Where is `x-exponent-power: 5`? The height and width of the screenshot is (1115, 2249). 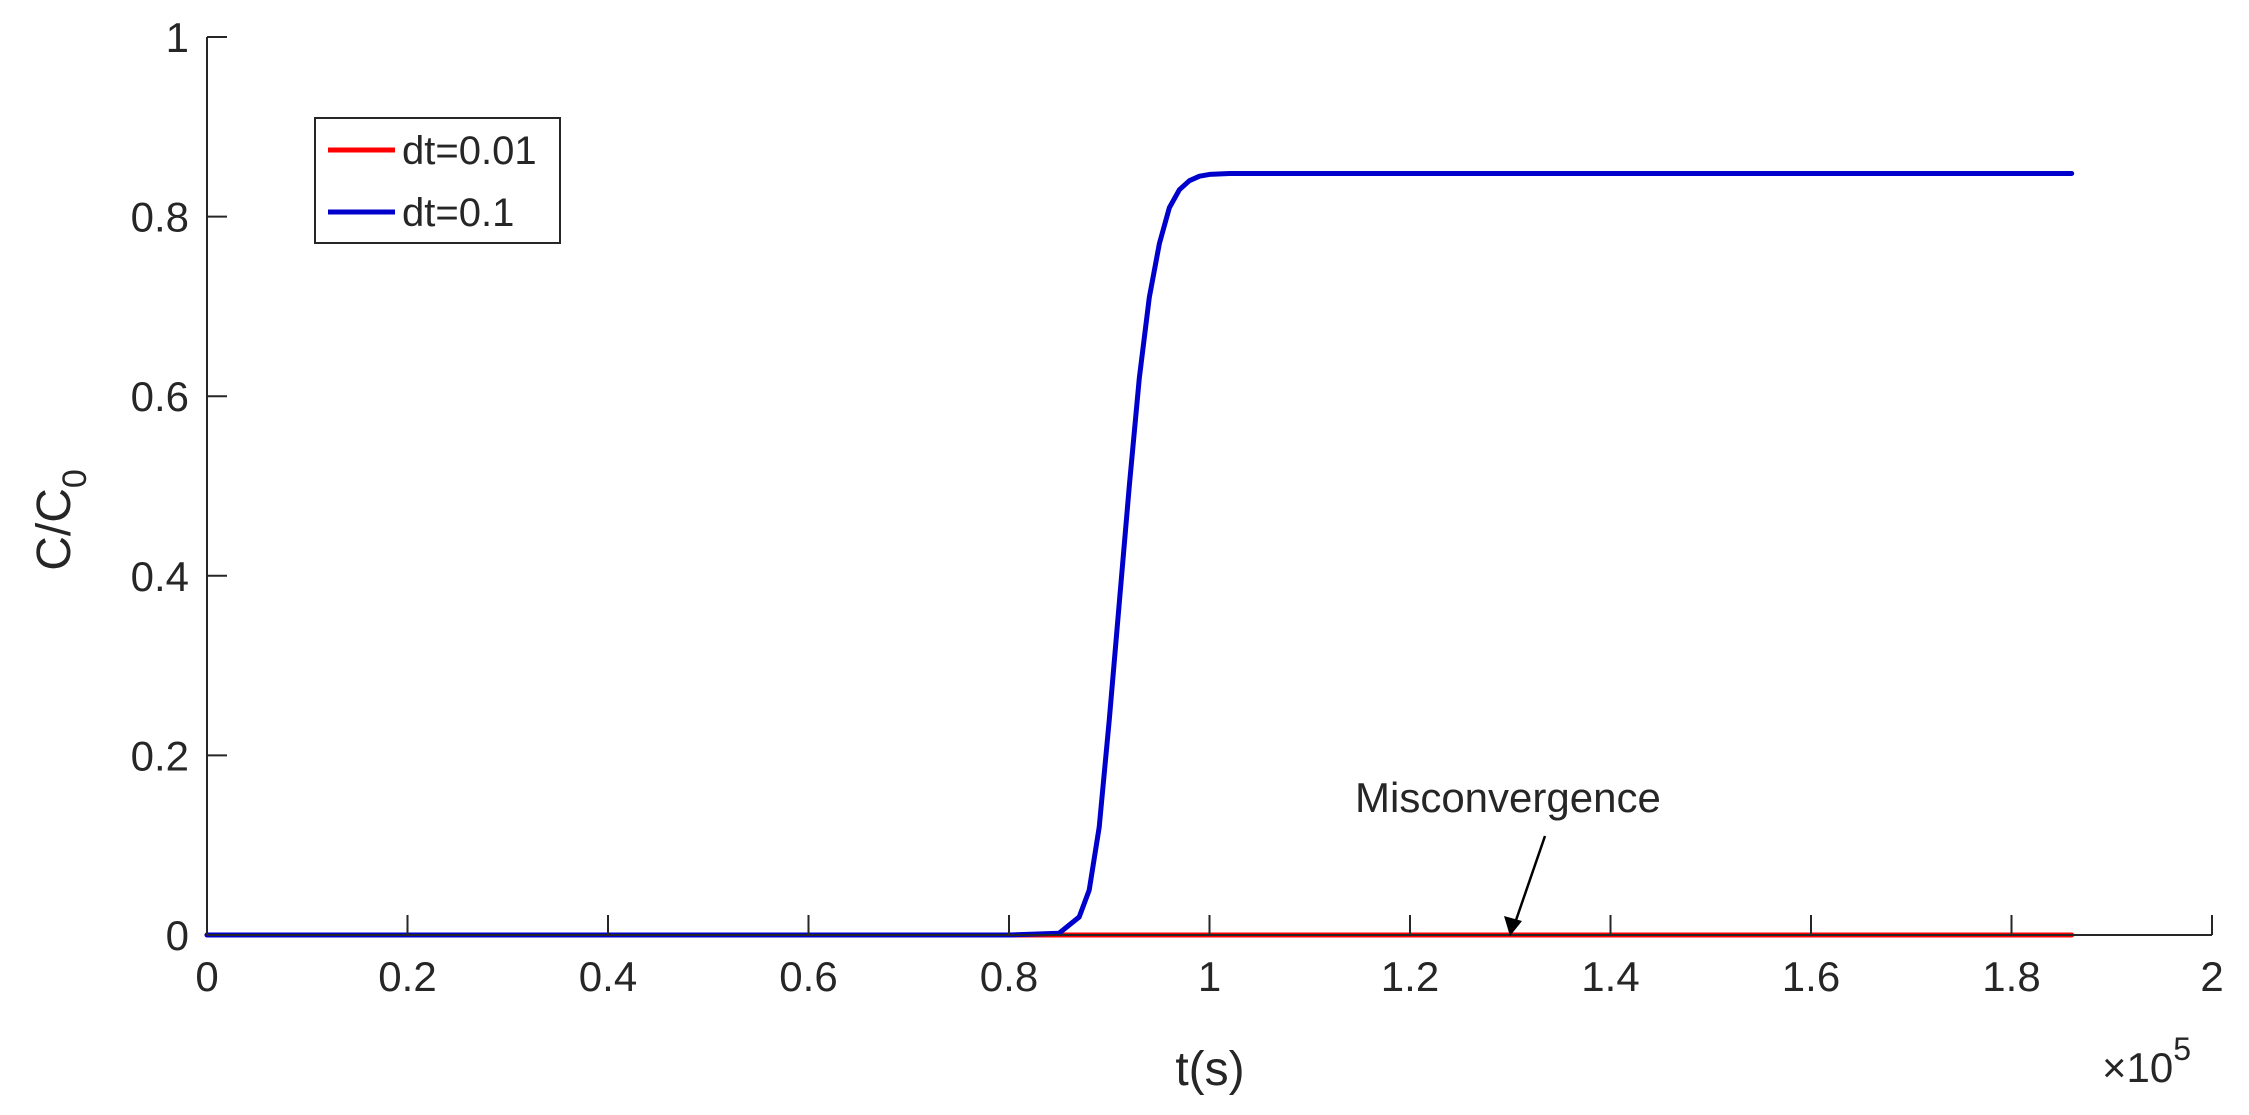
x-exponent-power: 5 is located at coordinates (2182, 1049).